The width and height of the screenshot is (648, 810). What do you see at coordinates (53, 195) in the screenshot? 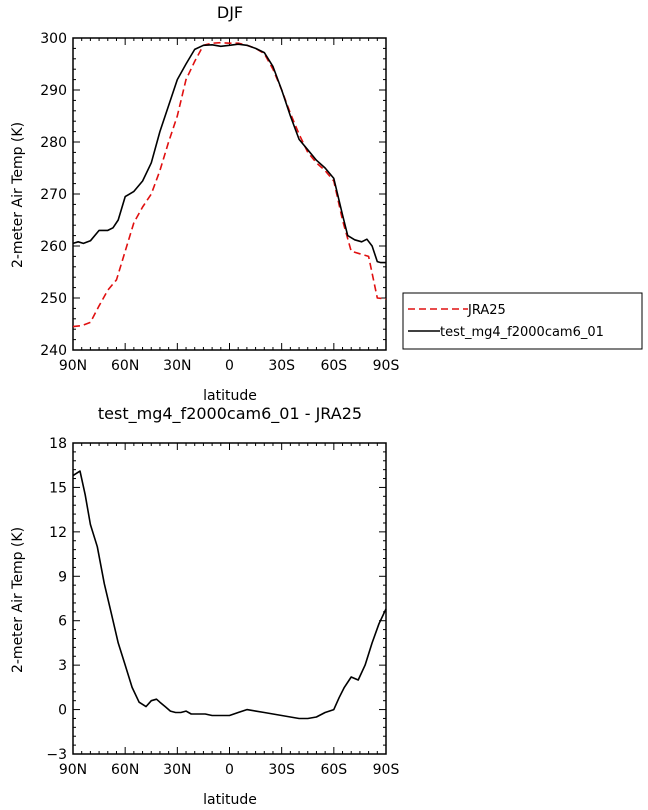
I see `y-tick-label: 270` at bounding box center [53, 195].